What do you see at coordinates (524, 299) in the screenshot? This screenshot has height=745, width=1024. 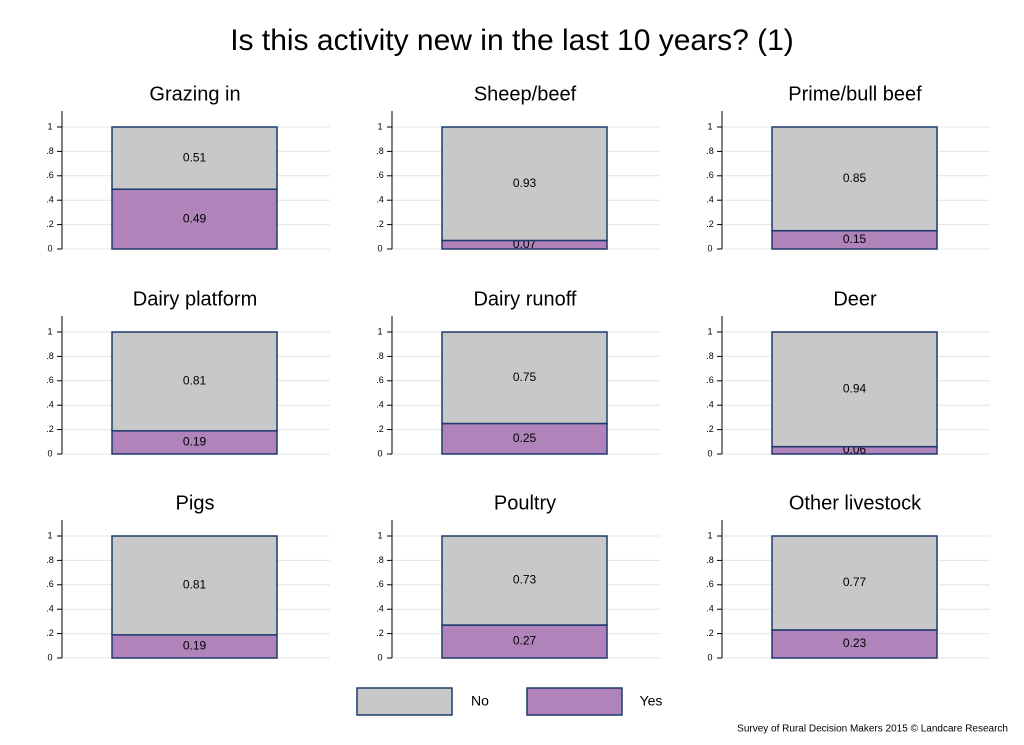 I see `panel-title: Dairy runoff` at bounding box center [524, 299].